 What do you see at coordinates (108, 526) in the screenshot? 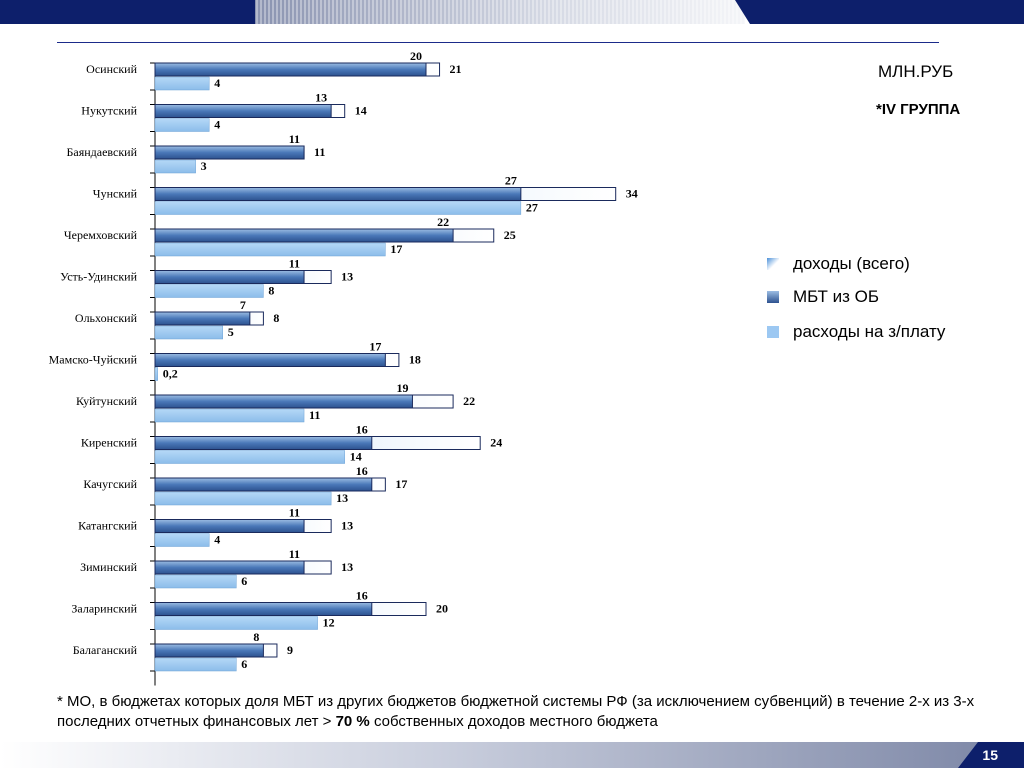
I see `category-label: Катангский` at bounding box center [108, 526].